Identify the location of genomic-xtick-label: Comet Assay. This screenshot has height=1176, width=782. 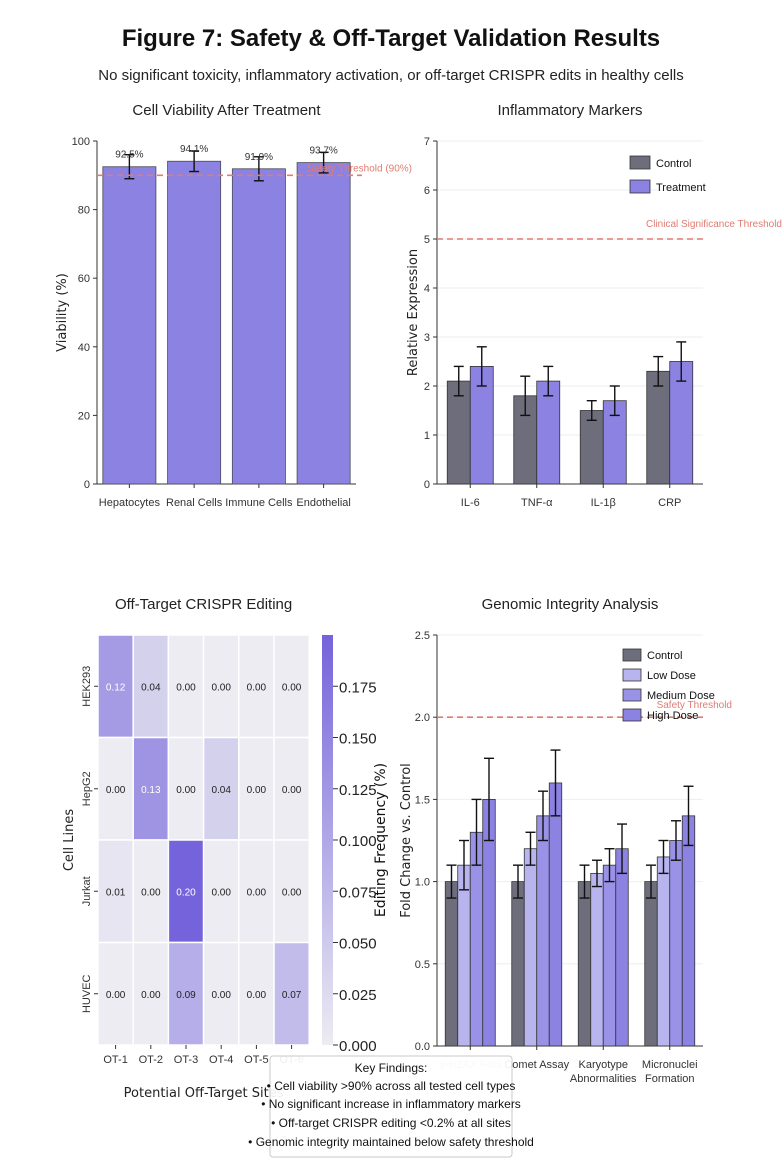
(536, 1065).